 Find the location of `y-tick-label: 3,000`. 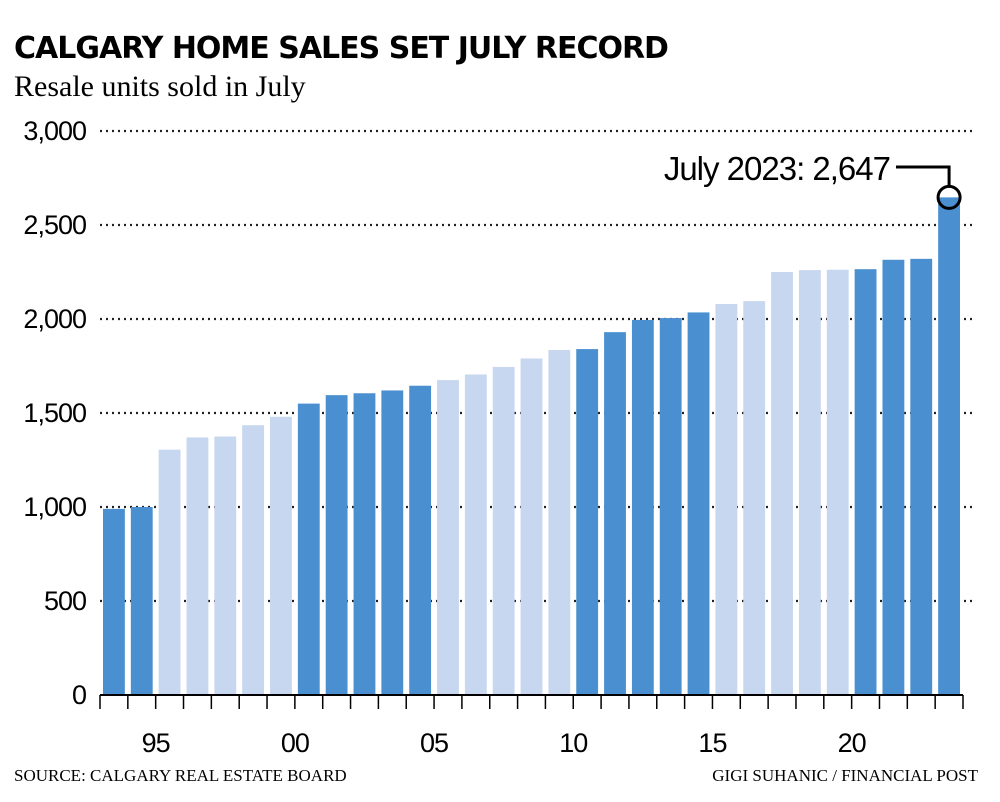

y-tick-label: 3,000 is located at coordinates (54, 131).